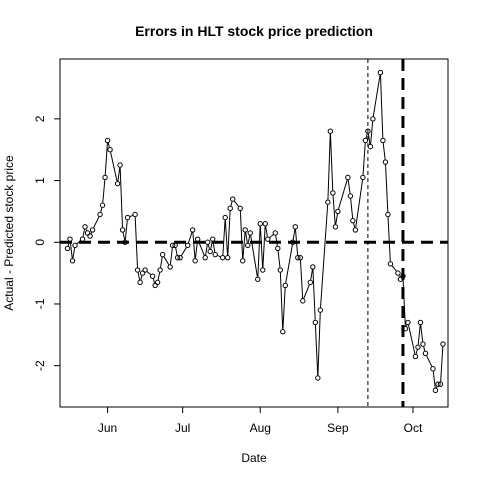 The height and width of the screenshot is (480, 480). Describe the element at coordinates (182, 428) in the screenshot. I see `x-tick-label: Jul` at that location.